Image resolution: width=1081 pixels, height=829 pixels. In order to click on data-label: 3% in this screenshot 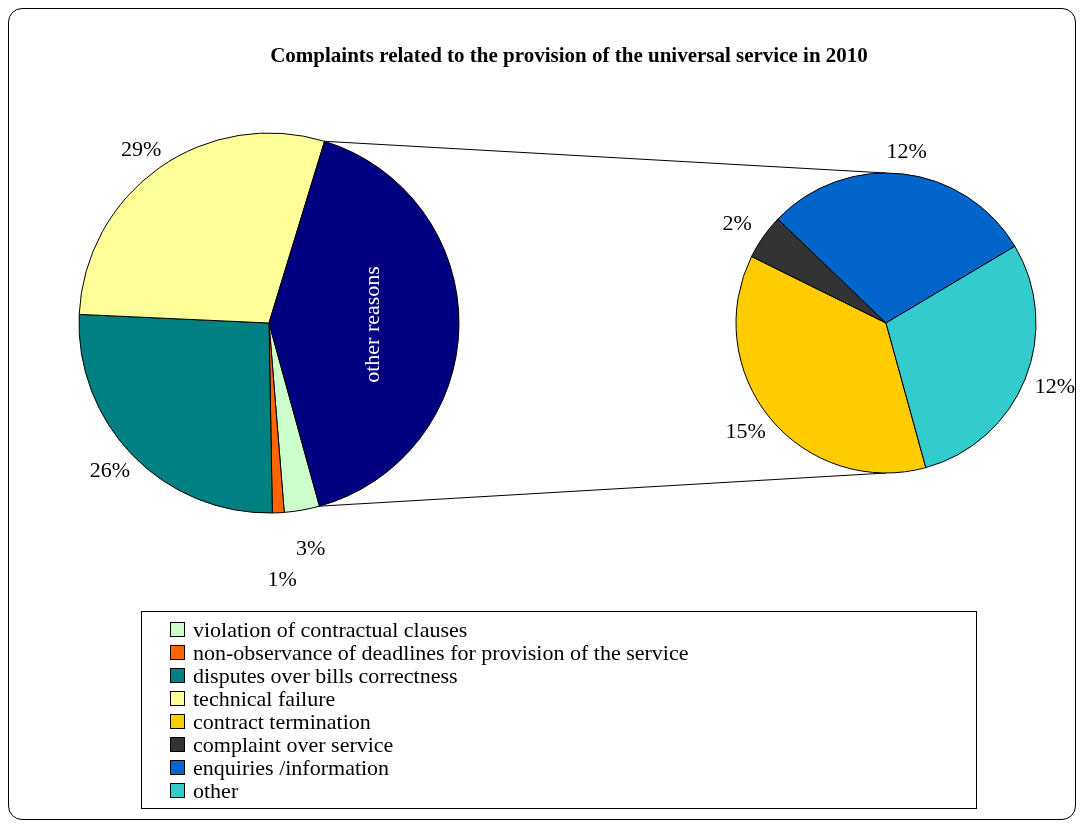, I will do `click(311, 548)`.